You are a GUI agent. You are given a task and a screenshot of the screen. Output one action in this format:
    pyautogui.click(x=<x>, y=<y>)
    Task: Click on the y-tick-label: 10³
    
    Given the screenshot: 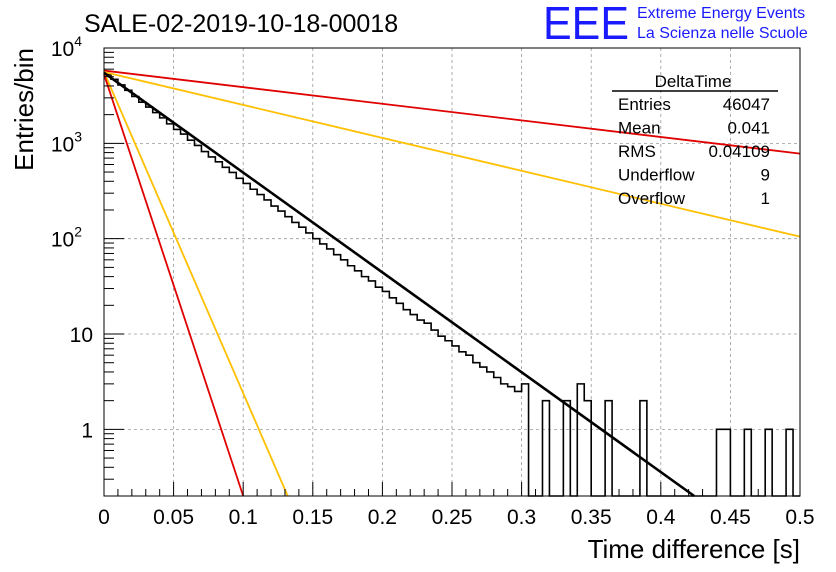 What is the action you would take?
    pyautogui.click(x=66, y=142)
    